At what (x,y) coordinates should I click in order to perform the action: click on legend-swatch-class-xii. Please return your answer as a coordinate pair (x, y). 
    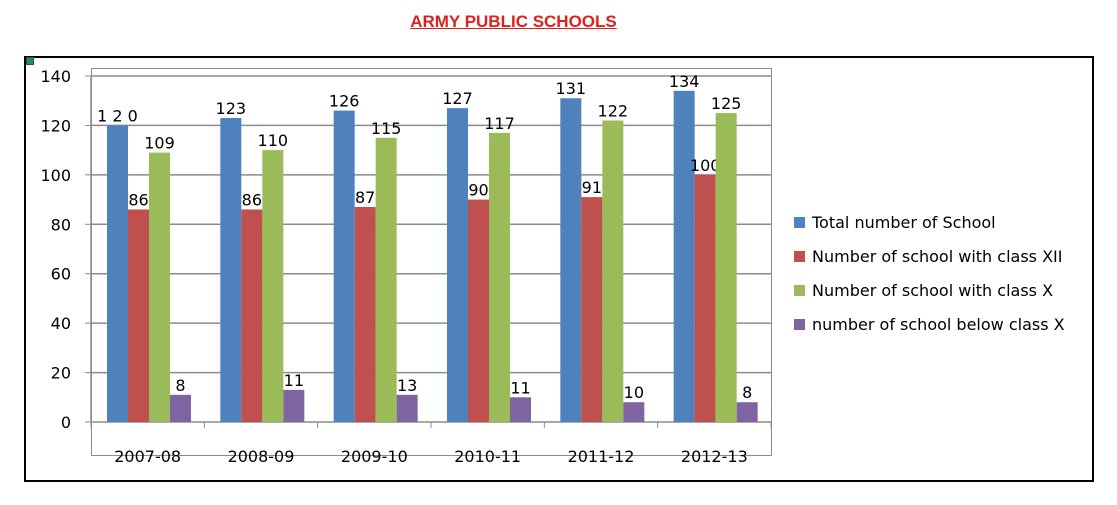
    Looking at the image, I should click on (799, 256).